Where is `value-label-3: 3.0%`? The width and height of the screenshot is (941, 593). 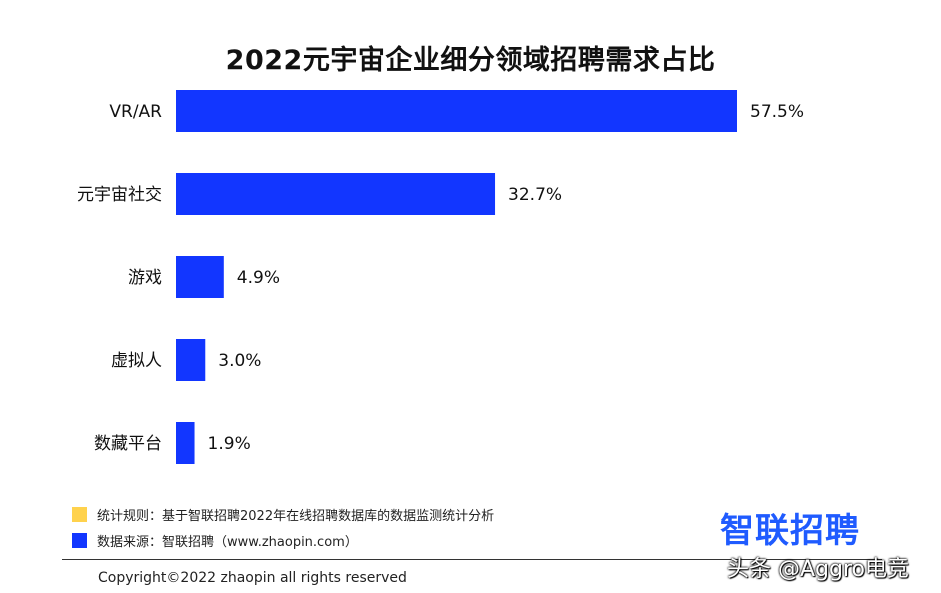
value-label-3: 3.0% is located at coordinates (239, 361).